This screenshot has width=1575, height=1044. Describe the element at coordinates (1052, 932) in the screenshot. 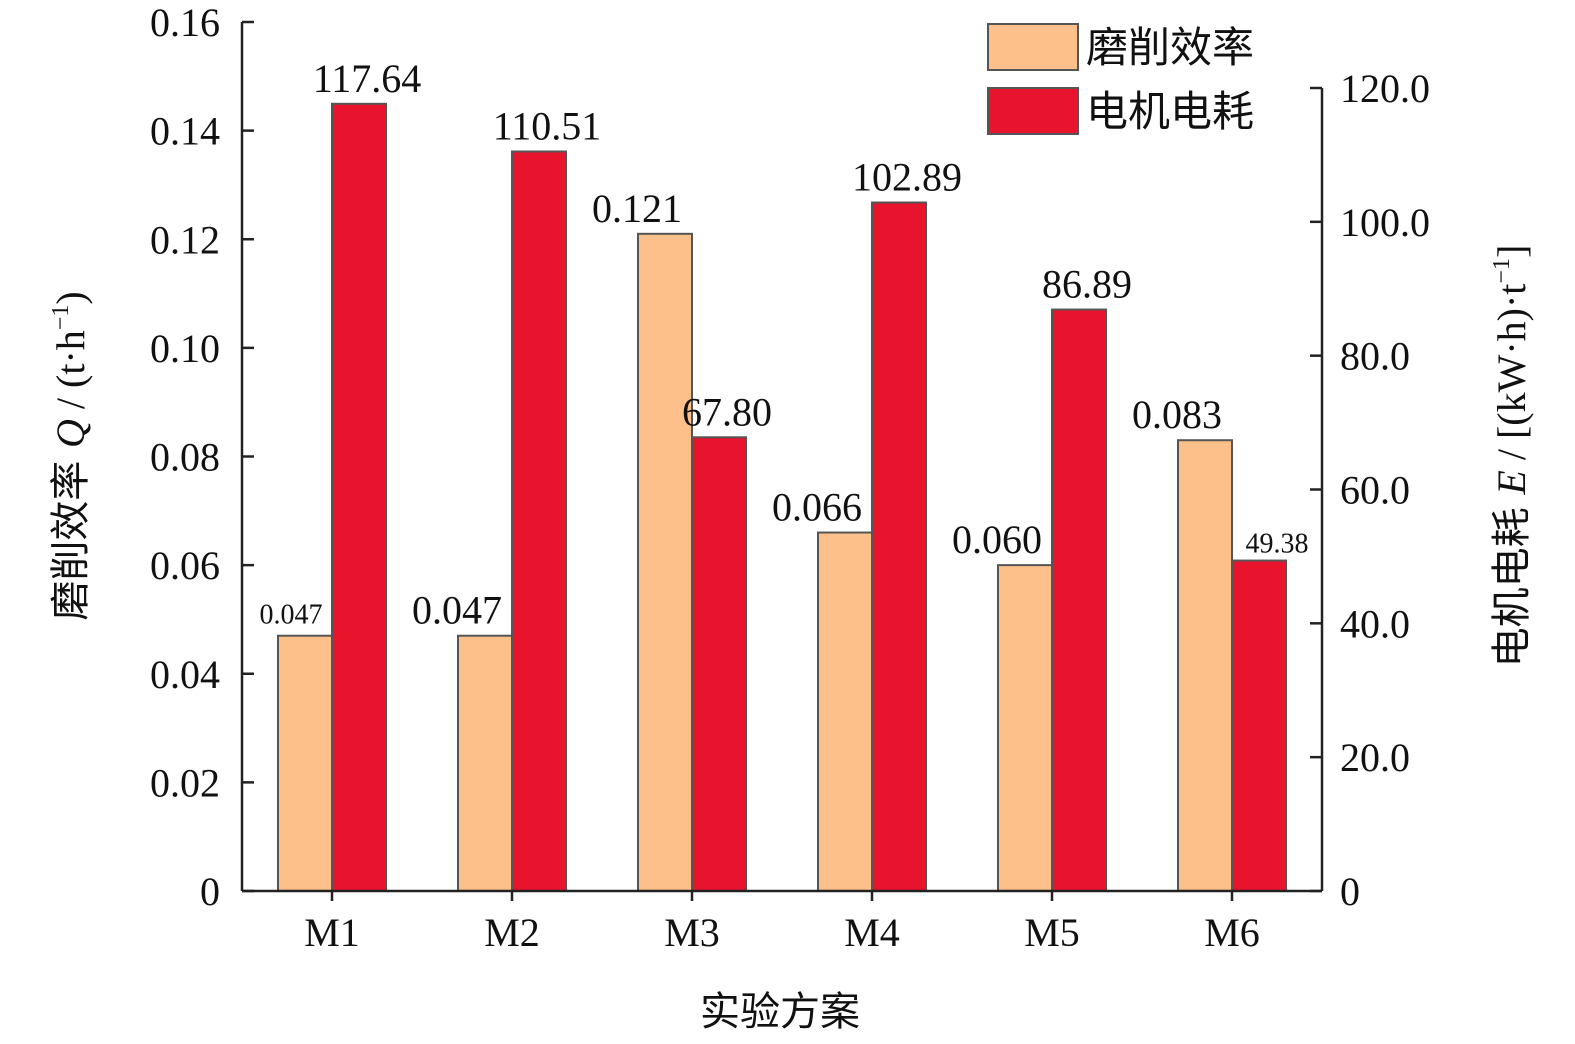

I see `x-tick-label-M5: M5` at that location.